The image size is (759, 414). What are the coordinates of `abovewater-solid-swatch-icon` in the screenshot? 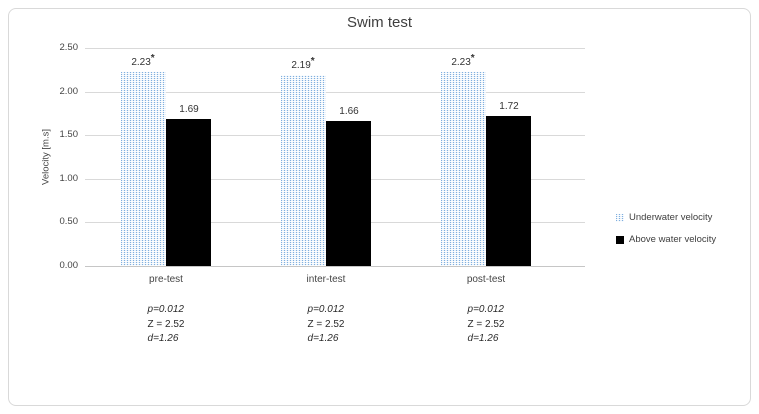 It's located at (620, 239).